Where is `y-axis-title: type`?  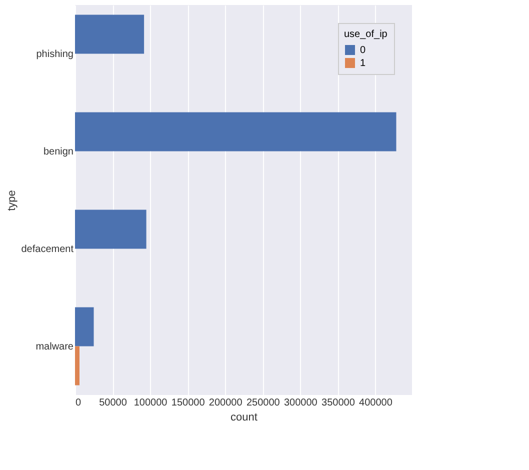
y-axis-title: type is located at coordinates (12, 200).